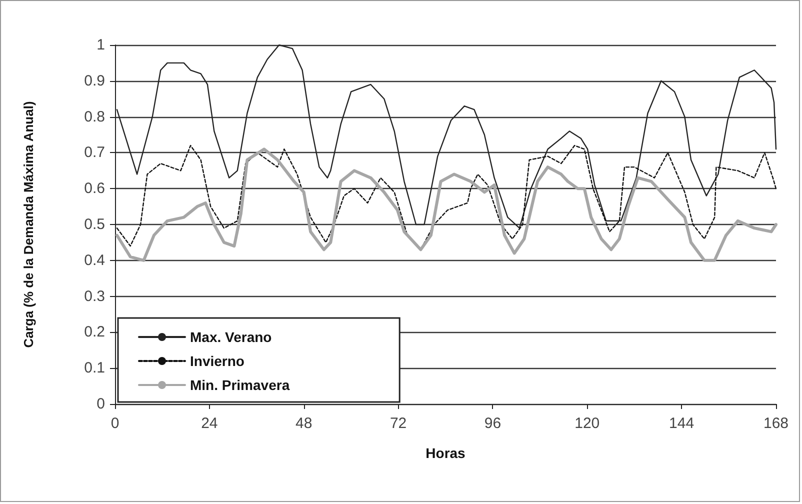  What do you see at coordinates (587, 423) in the screenshot?
I see `x-tick-label: 120` at bounding box center [587, 423].